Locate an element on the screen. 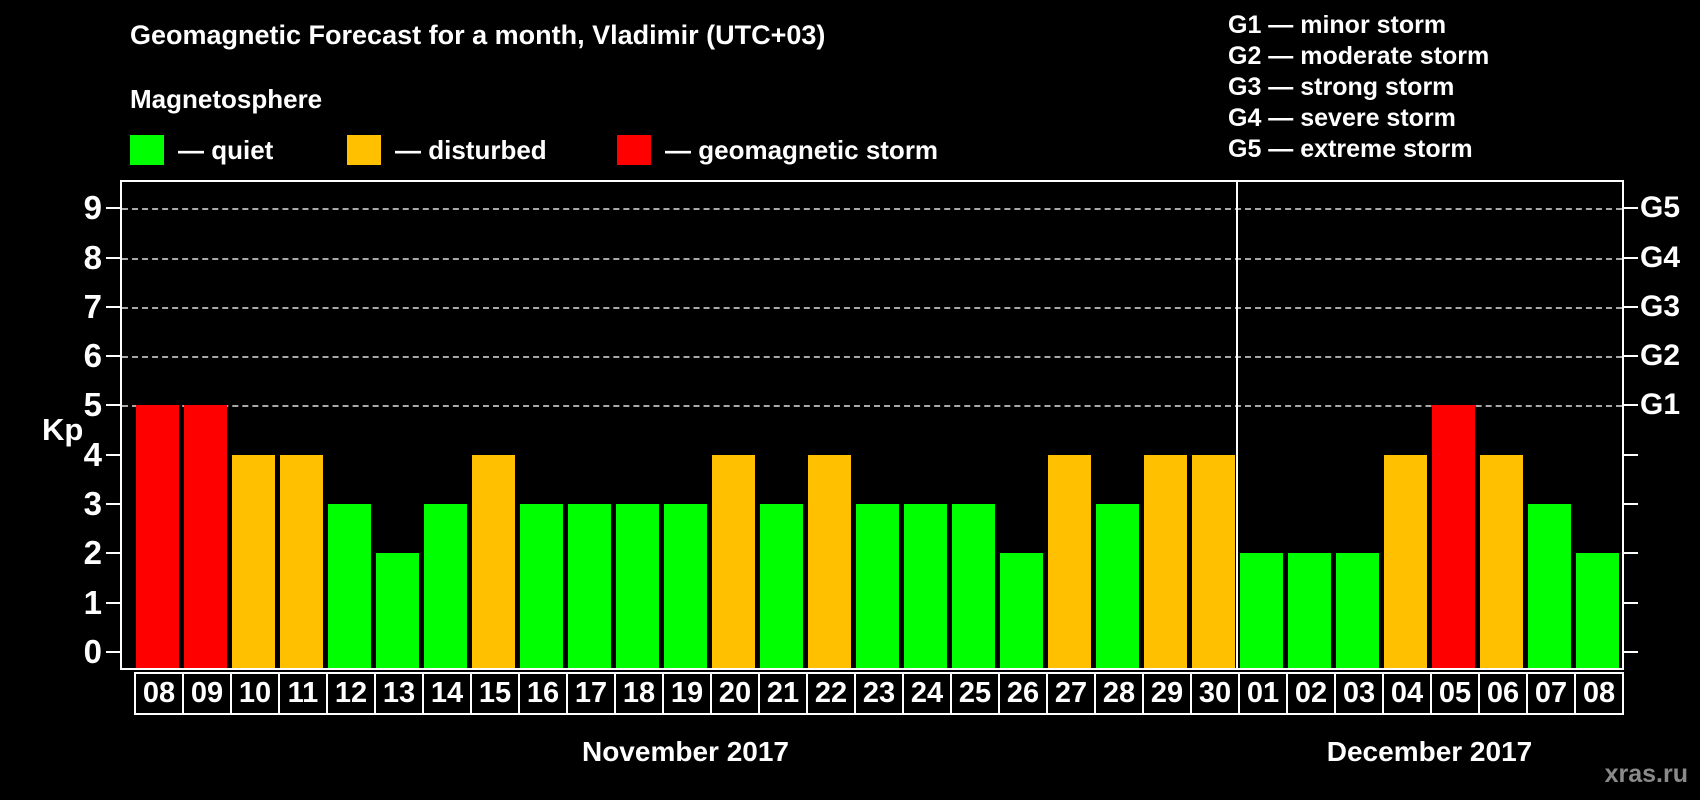 The height and width of the screenshot is (800, 1700). gridline-kp8 is located at coordinates (872, 259).